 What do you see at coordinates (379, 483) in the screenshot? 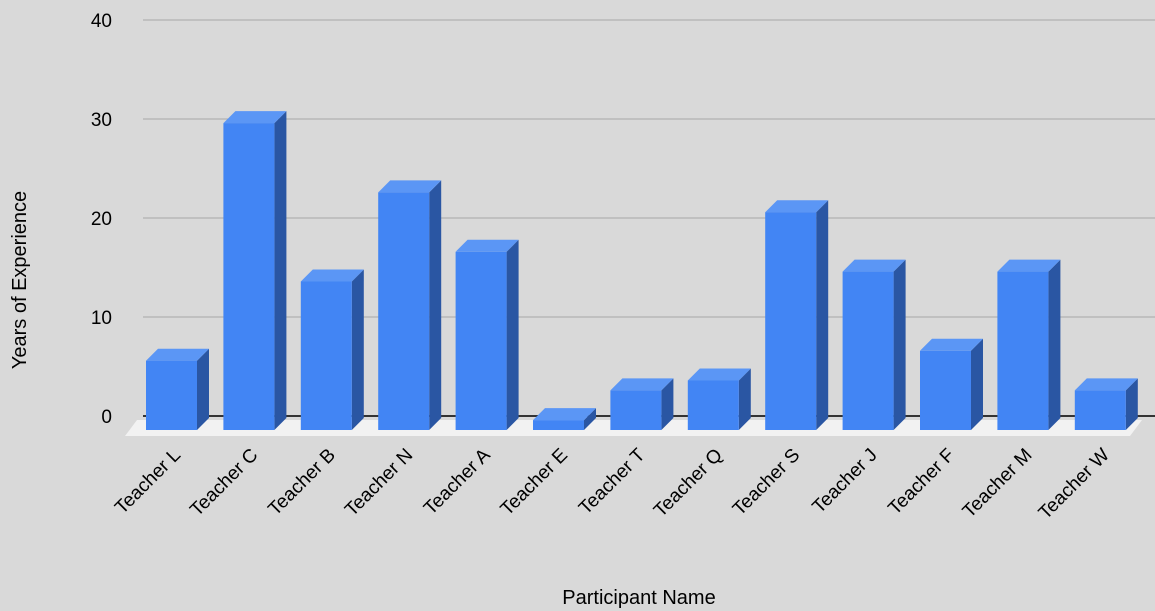
I see `x-tick-label: Teacher N` at bounding box center [379, 483].